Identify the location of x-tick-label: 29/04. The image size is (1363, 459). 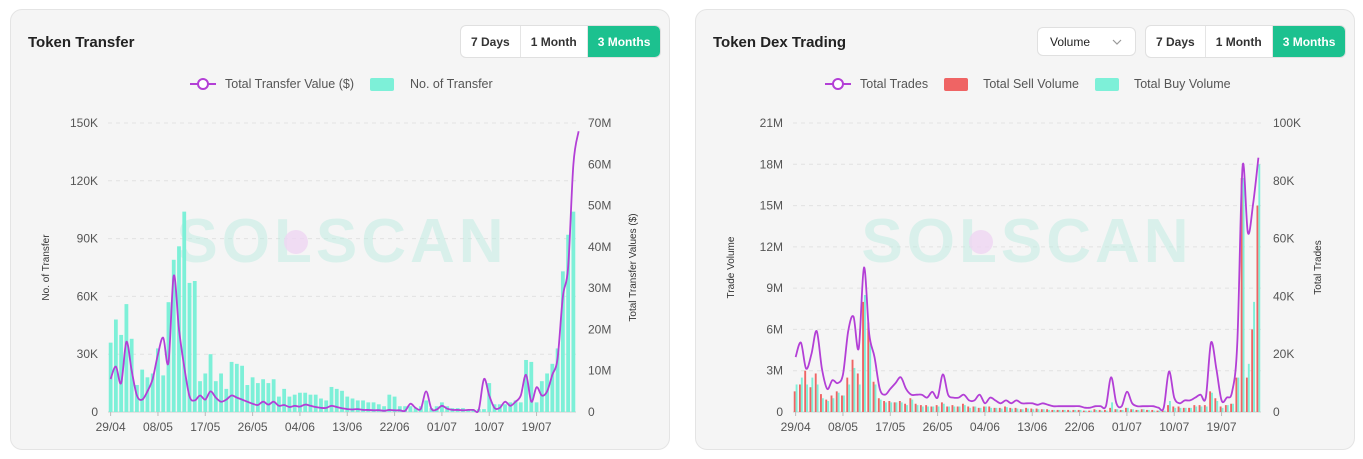
(796, 427).